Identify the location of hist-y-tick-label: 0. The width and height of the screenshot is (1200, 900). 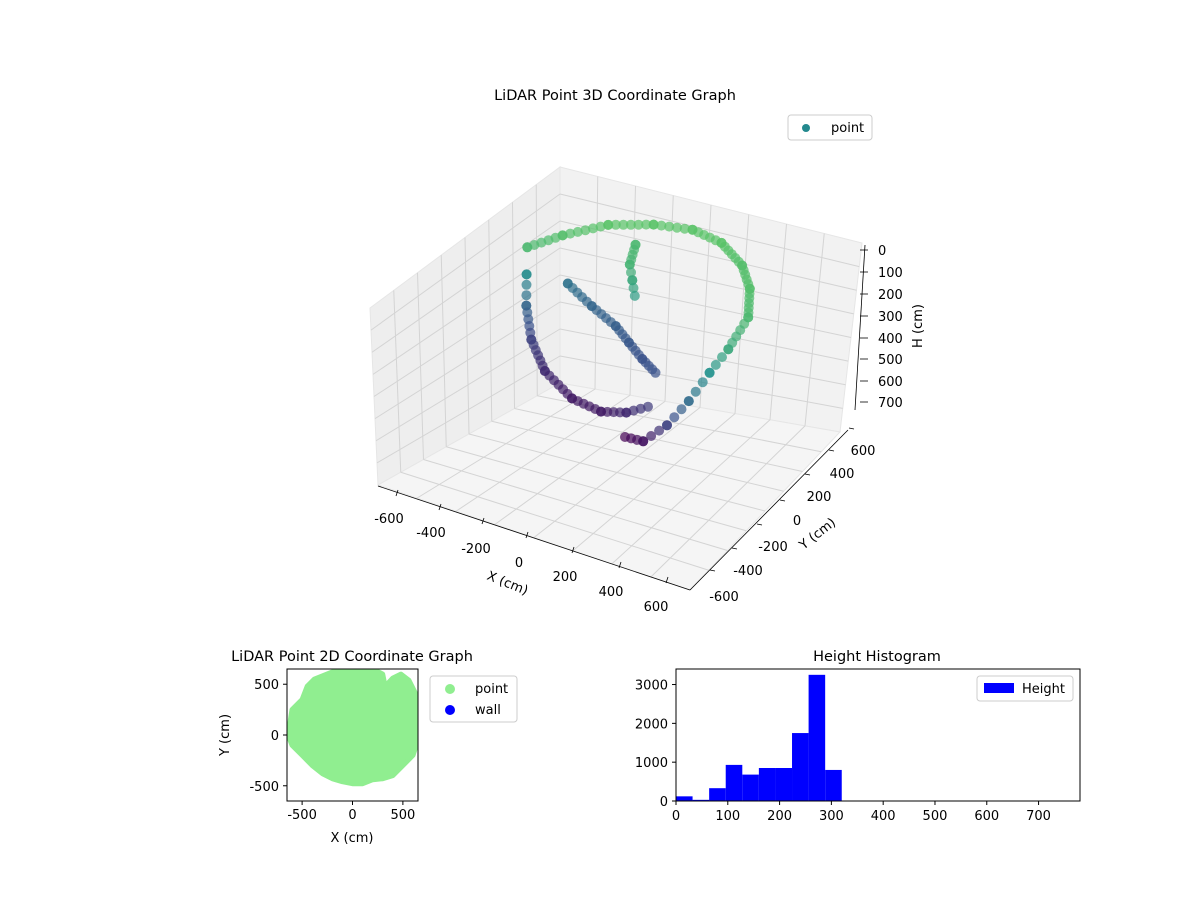
(664, 802).